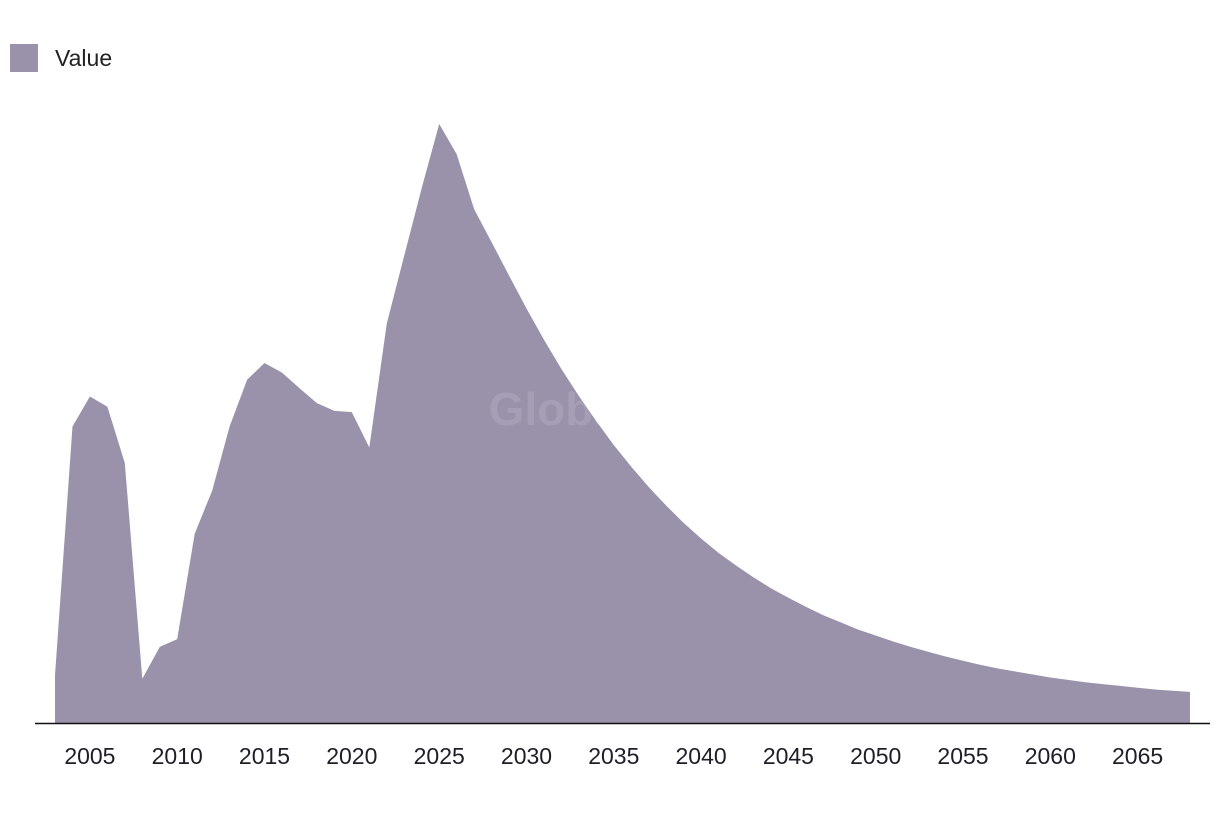  Describe the element at coordinates (701, 756) in the screenshot. I see `x-tick-label: 2040` at that location.